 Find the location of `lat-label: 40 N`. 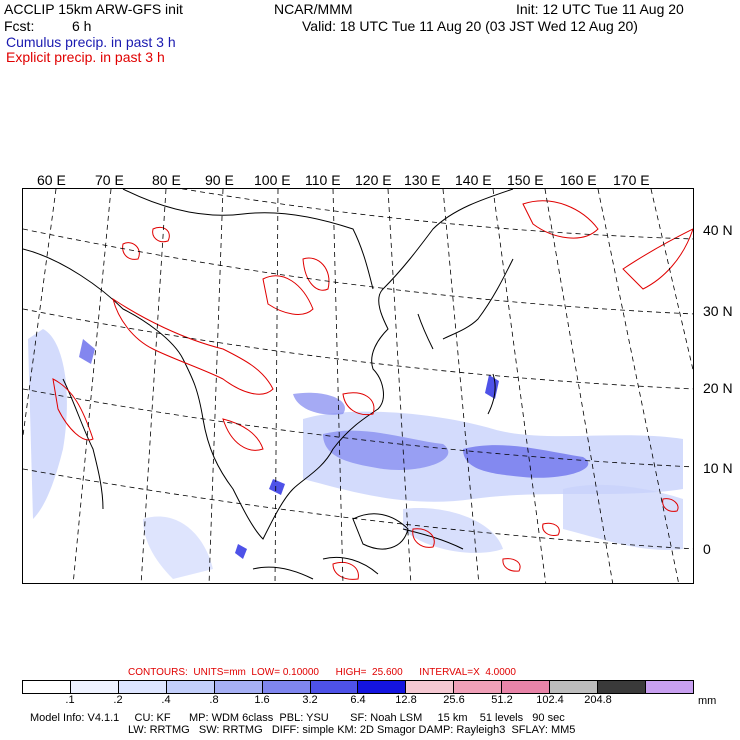

lat-label: 40 N is located at coordinates (718, 230).